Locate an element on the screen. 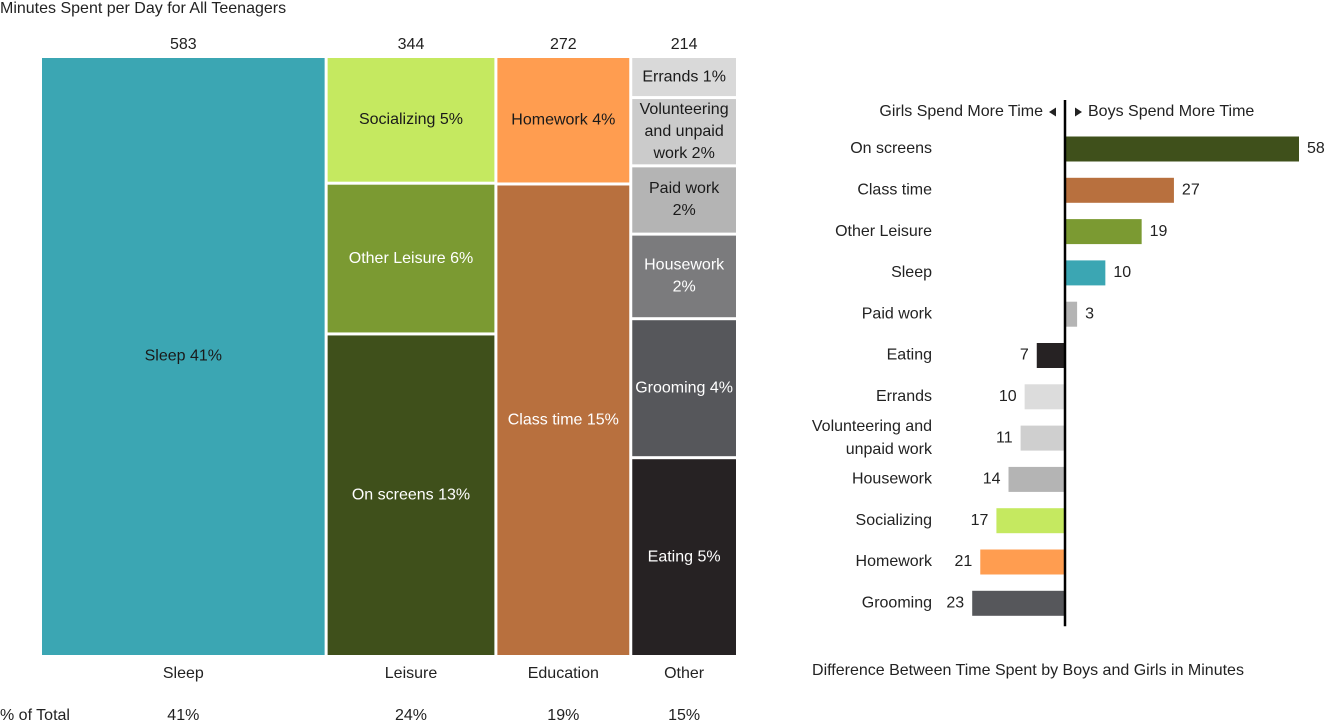  column-percent-label: 24% is located at coordinates (411, 715).